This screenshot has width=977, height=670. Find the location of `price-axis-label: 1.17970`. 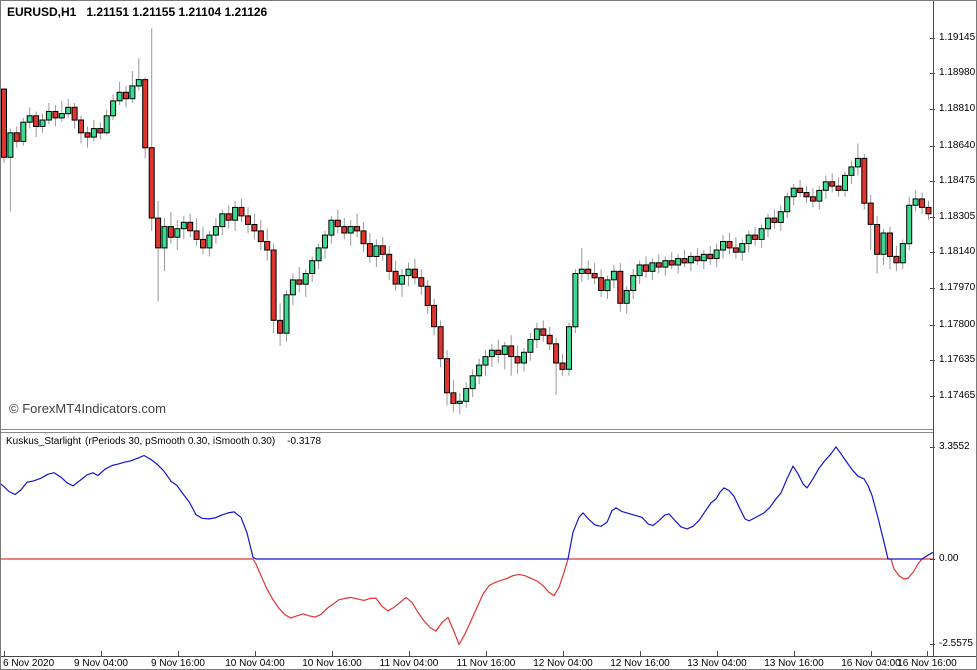

price-axis-label: 1.17970 is located at coordinates (957, 287).